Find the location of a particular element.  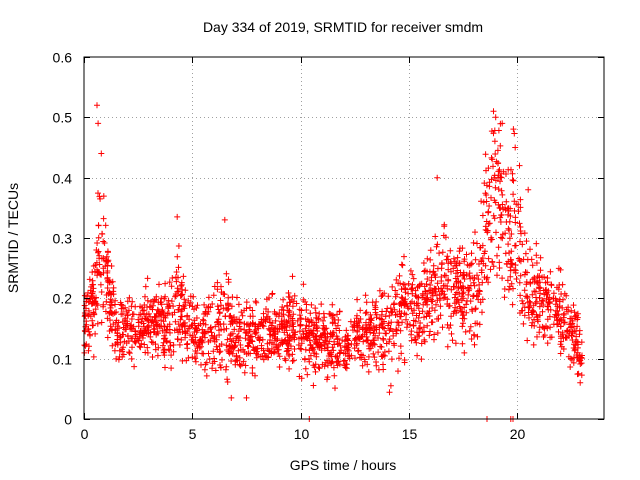

y-tick-label: 0.2 is located at coordinates (63, 299).